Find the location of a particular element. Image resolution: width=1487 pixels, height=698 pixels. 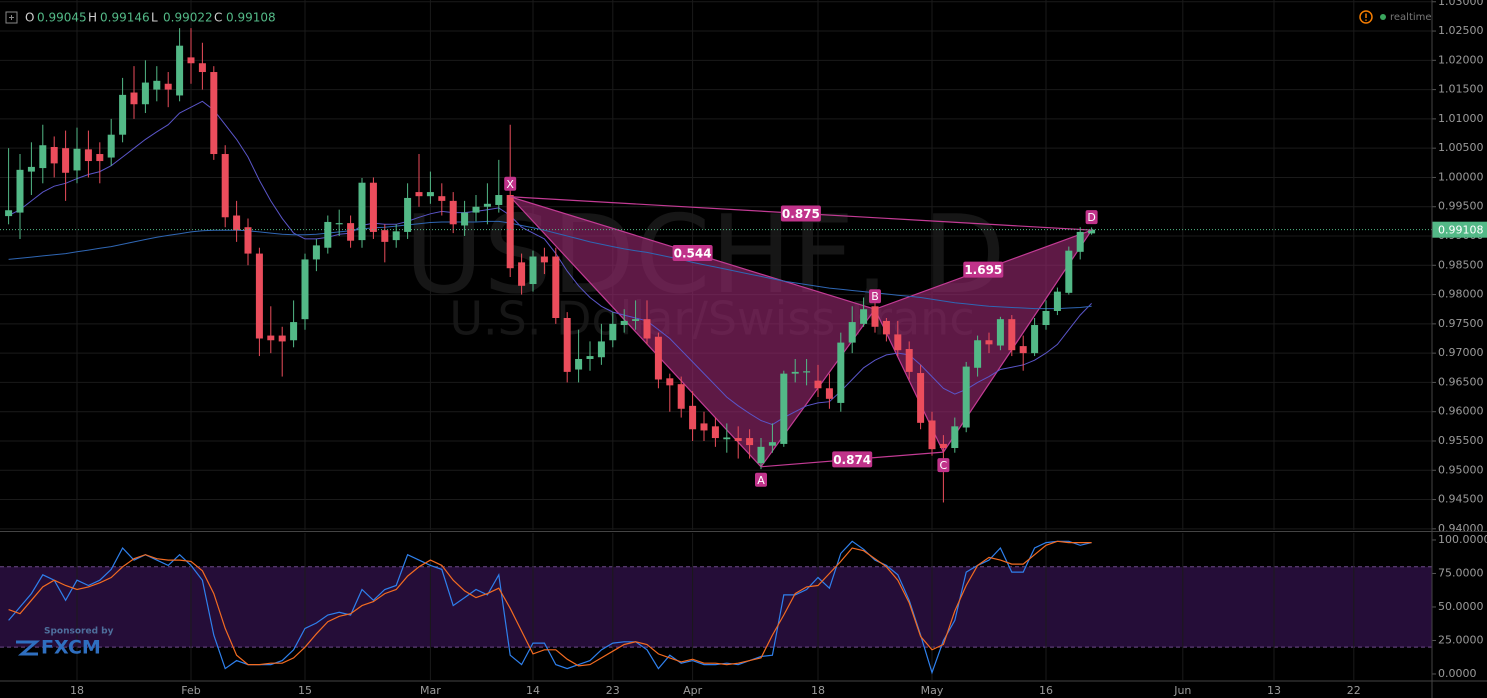

symbol-icon is located at coordinates (11, 17).